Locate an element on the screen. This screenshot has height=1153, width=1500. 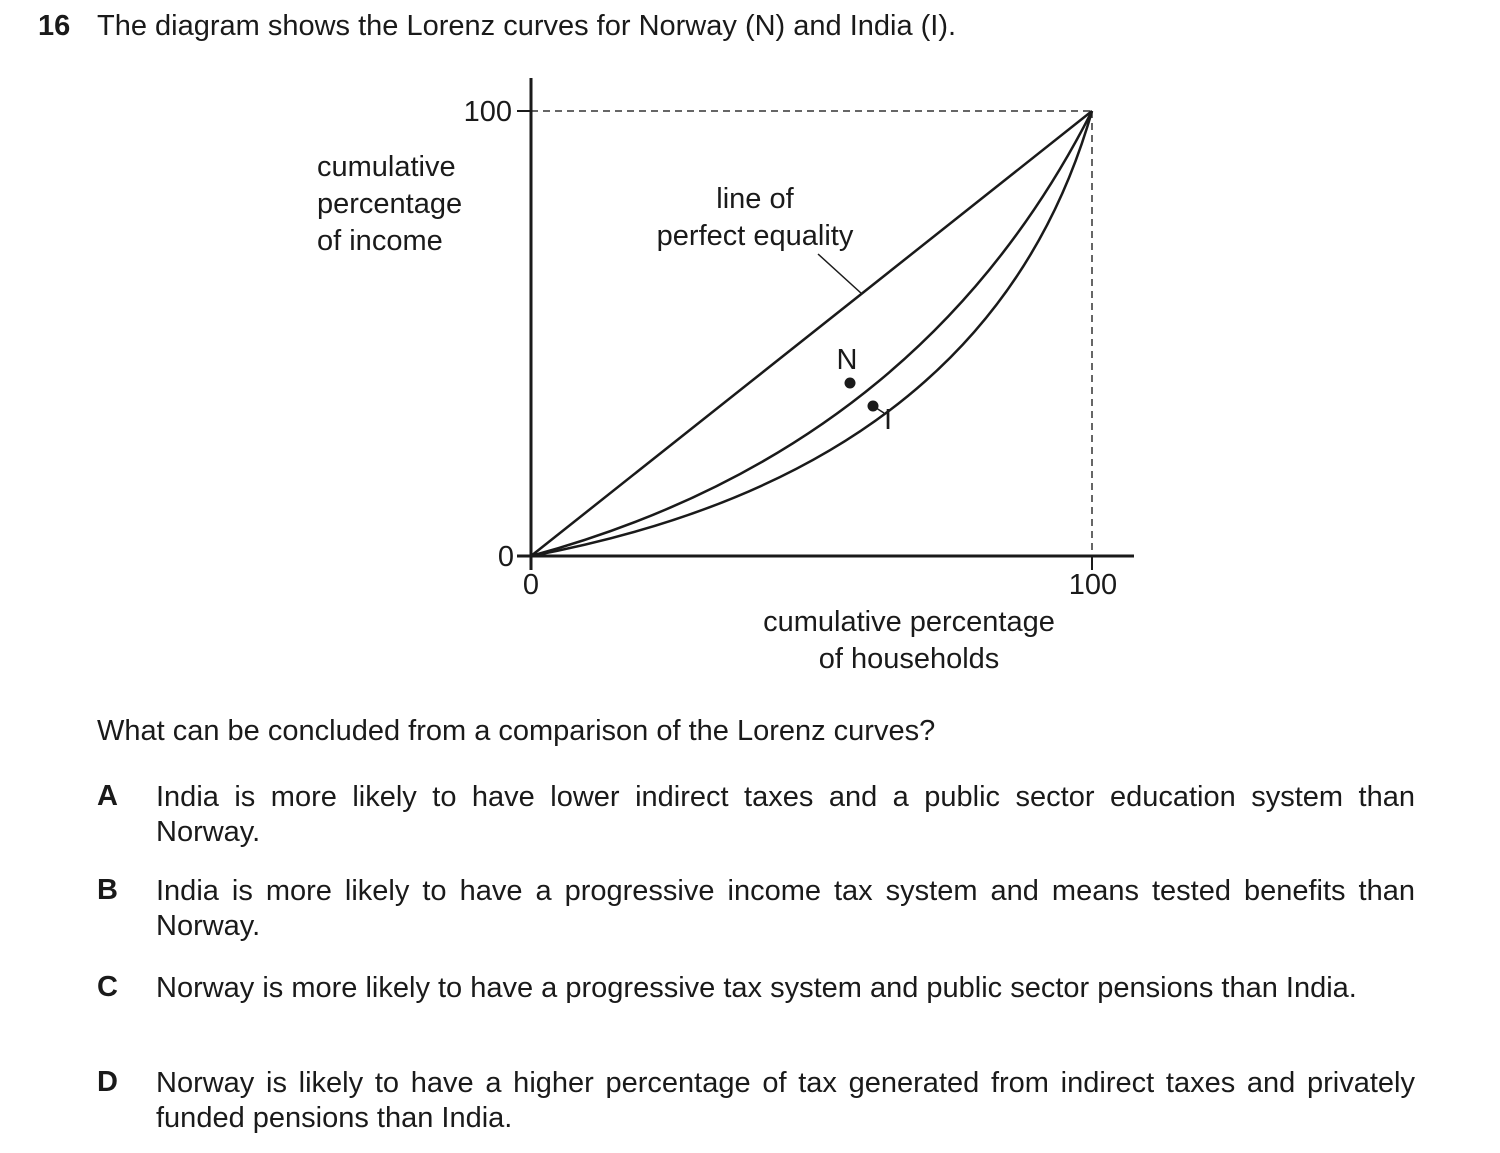
perfect-equality-line is located at coordinates (811, 333).